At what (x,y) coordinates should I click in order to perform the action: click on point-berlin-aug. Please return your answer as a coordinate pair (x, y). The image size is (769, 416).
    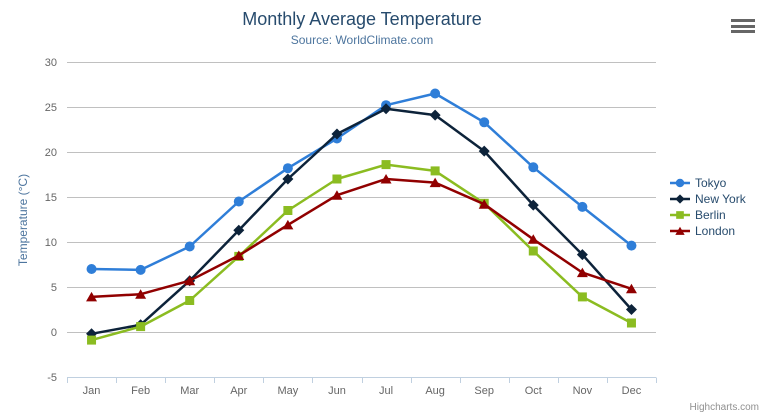
    Looking at the image, I should click on (435, 171).